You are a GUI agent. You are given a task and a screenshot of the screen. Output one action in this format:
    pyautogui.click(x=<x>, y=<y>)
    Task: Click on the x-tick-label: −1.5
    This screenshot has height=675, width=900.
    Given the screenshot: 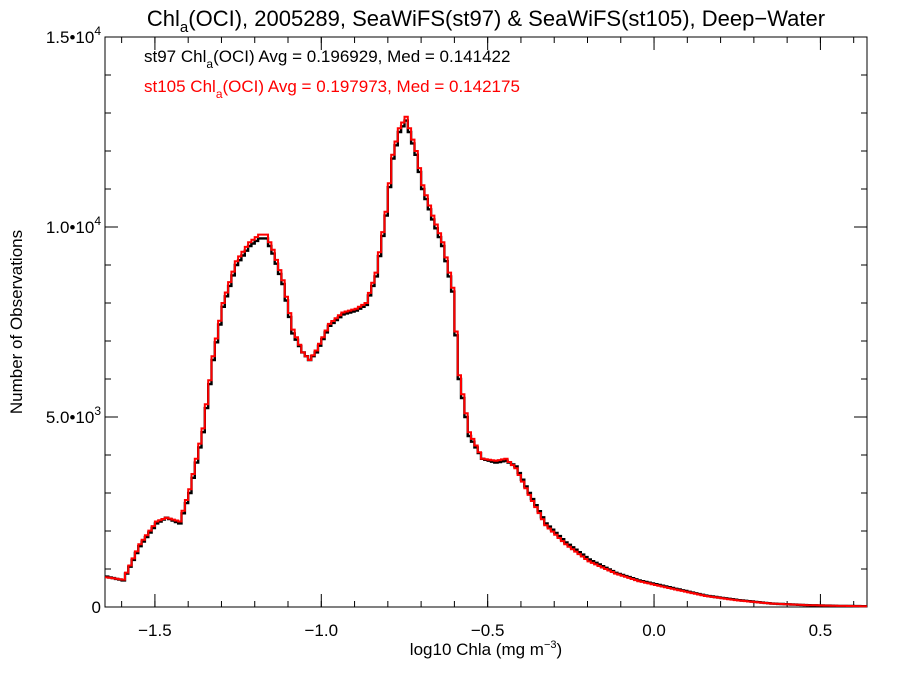 What is the action you would take?
    pyautogui.click(x=155, y=630)
    